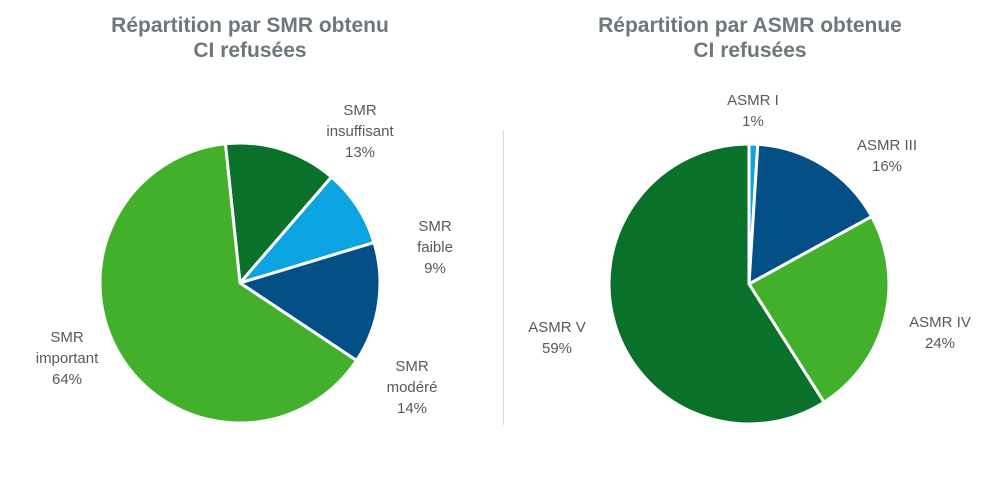  Describe the element at coordinates (557, 348) in the screenshot. I see `slice-percent: 59%` at that location.